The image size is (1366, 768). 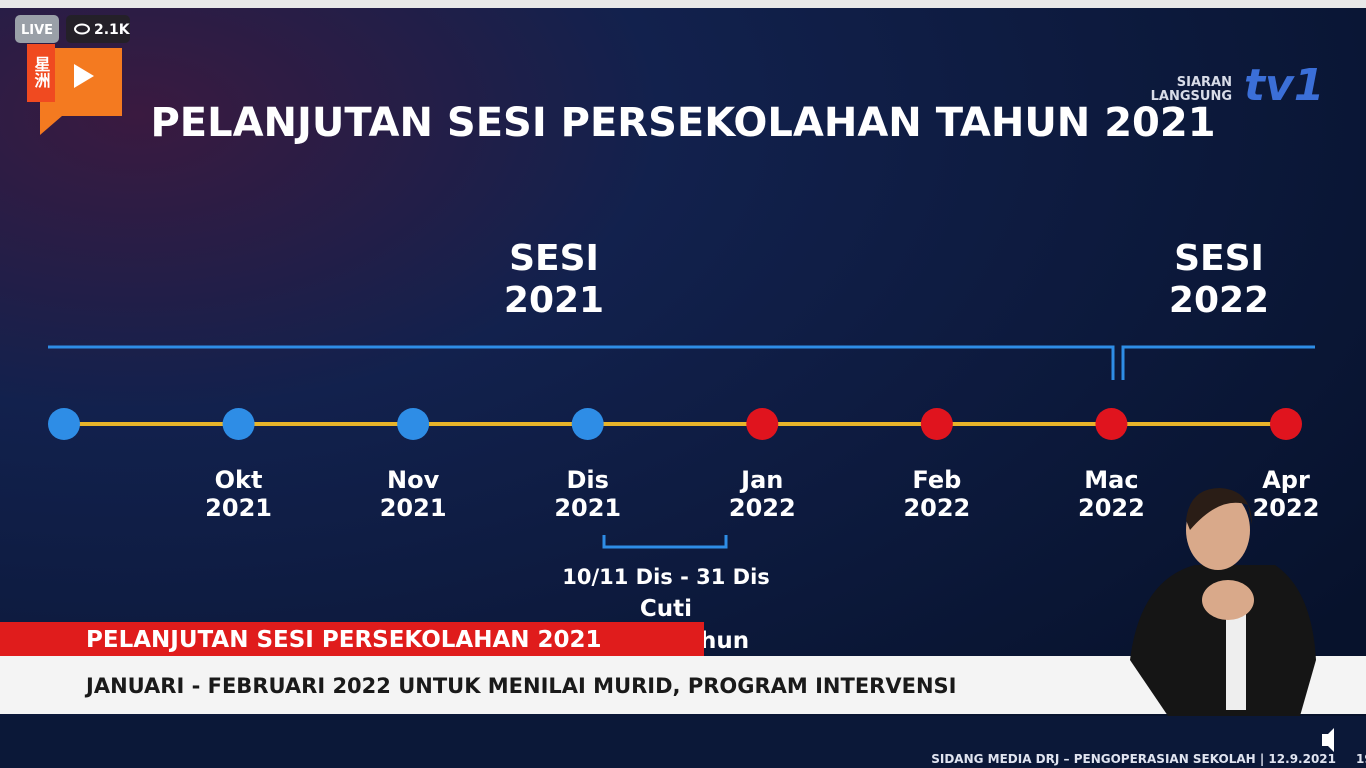 I want to click on viewer-badge, so click(x=98, y=29).